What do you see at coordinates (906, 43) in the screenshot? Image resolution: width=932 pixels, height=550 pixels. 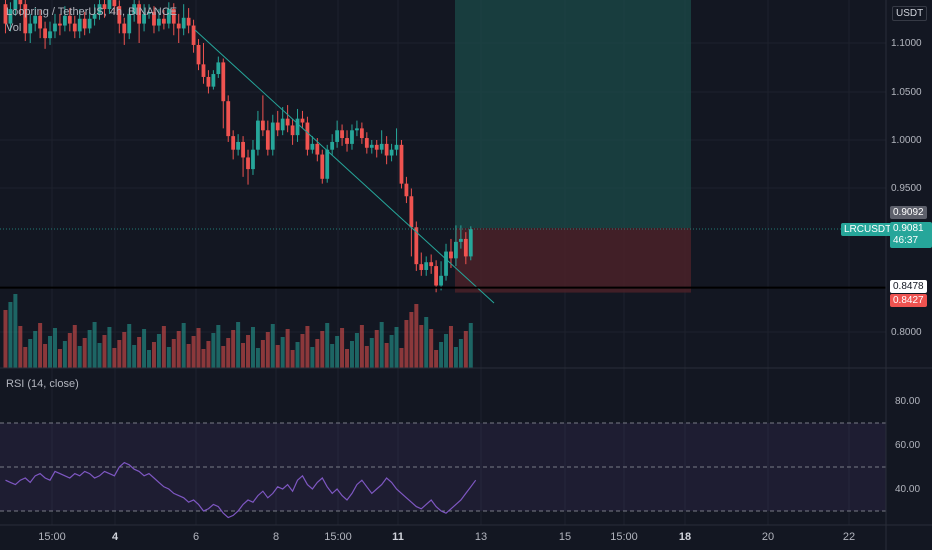 I see `price-label-1: 1.1000` at bounding box center [906, 43].